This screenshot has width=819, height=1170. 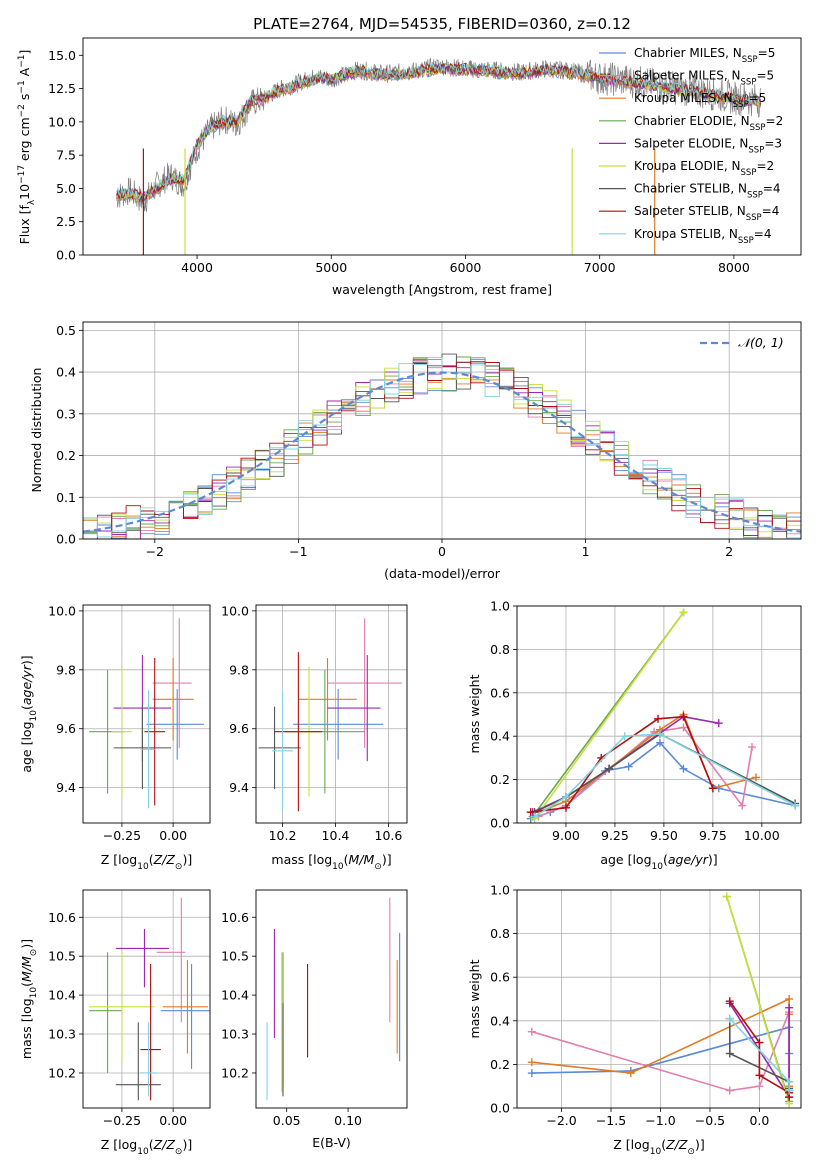 What do you see at coordinates (708, 123) in the screenshot?
I see `legend-label: Chabrier ELODIE, NSSP=2` at bounding box center [708, 123].